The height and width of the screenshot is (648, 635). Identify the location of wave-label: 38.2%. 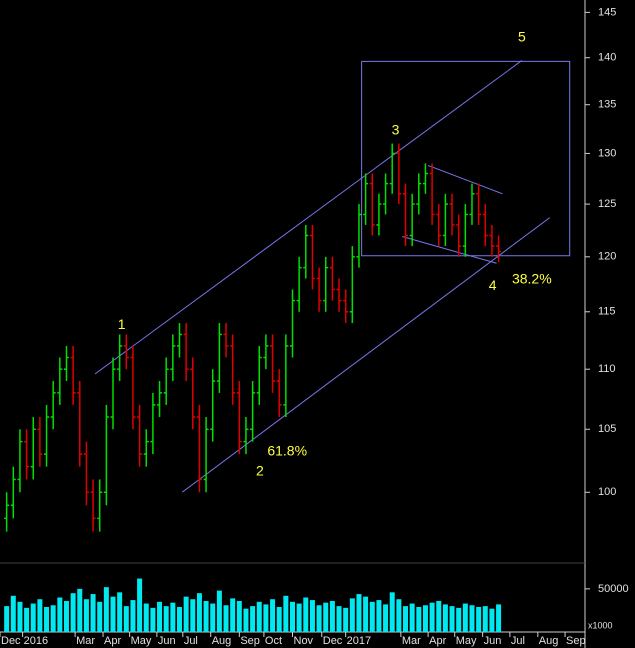
(532, 278).